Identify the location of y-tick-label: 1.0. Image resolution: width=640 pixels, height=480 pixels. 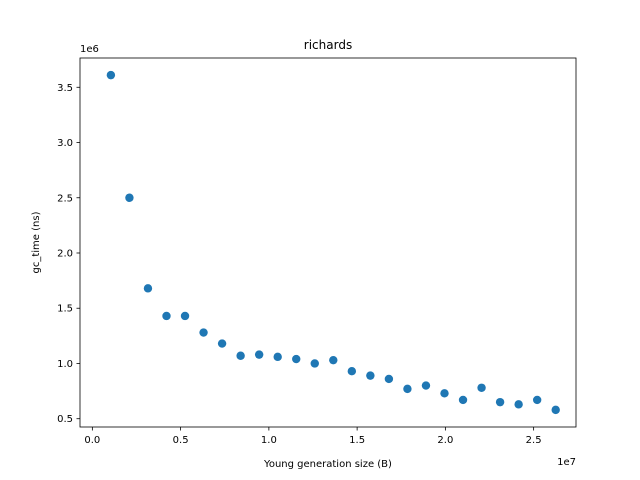
(65, 364).